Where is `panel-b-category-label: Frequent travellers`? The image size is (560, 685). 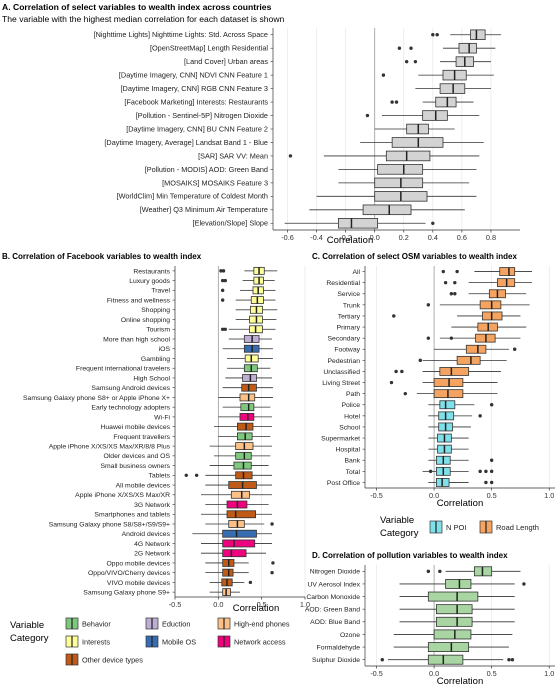
panel-b-category-label: Frequent travellers is located at coordinates (141, 437).